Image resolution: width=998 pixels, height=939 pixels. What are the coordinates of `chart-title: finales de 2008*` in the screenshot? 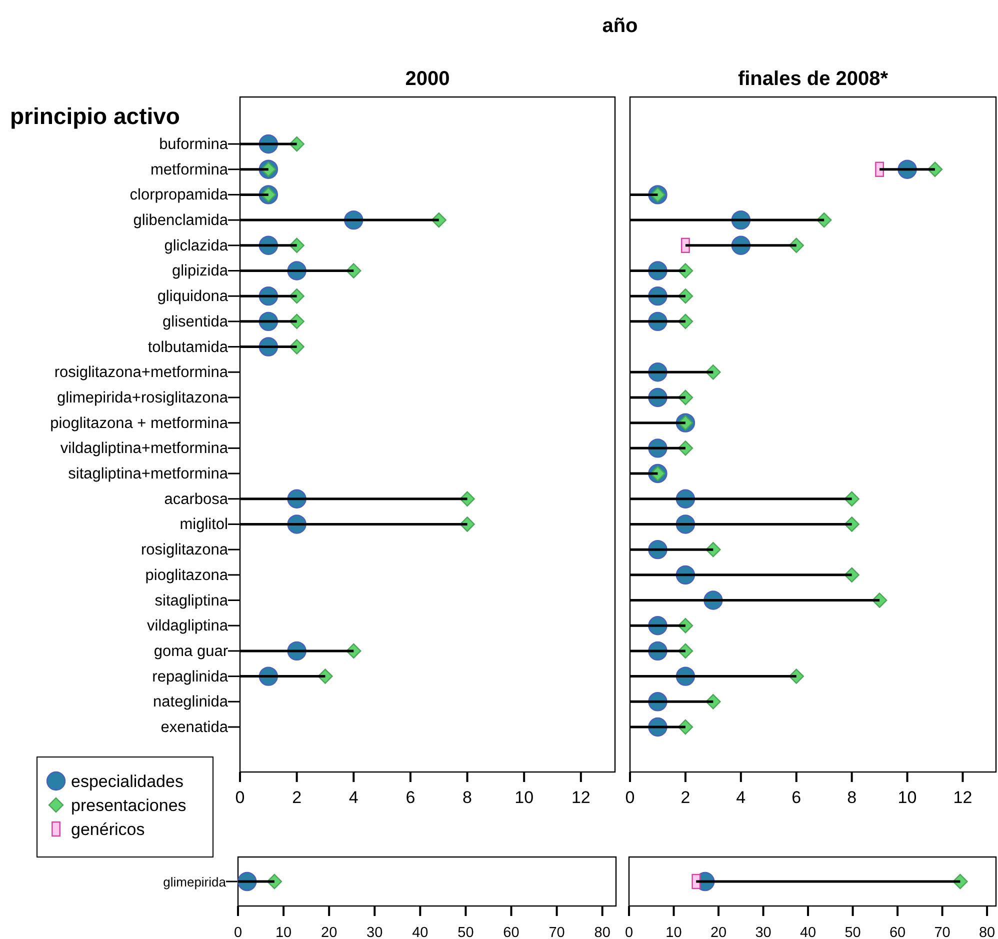 It's located at (813, 79).